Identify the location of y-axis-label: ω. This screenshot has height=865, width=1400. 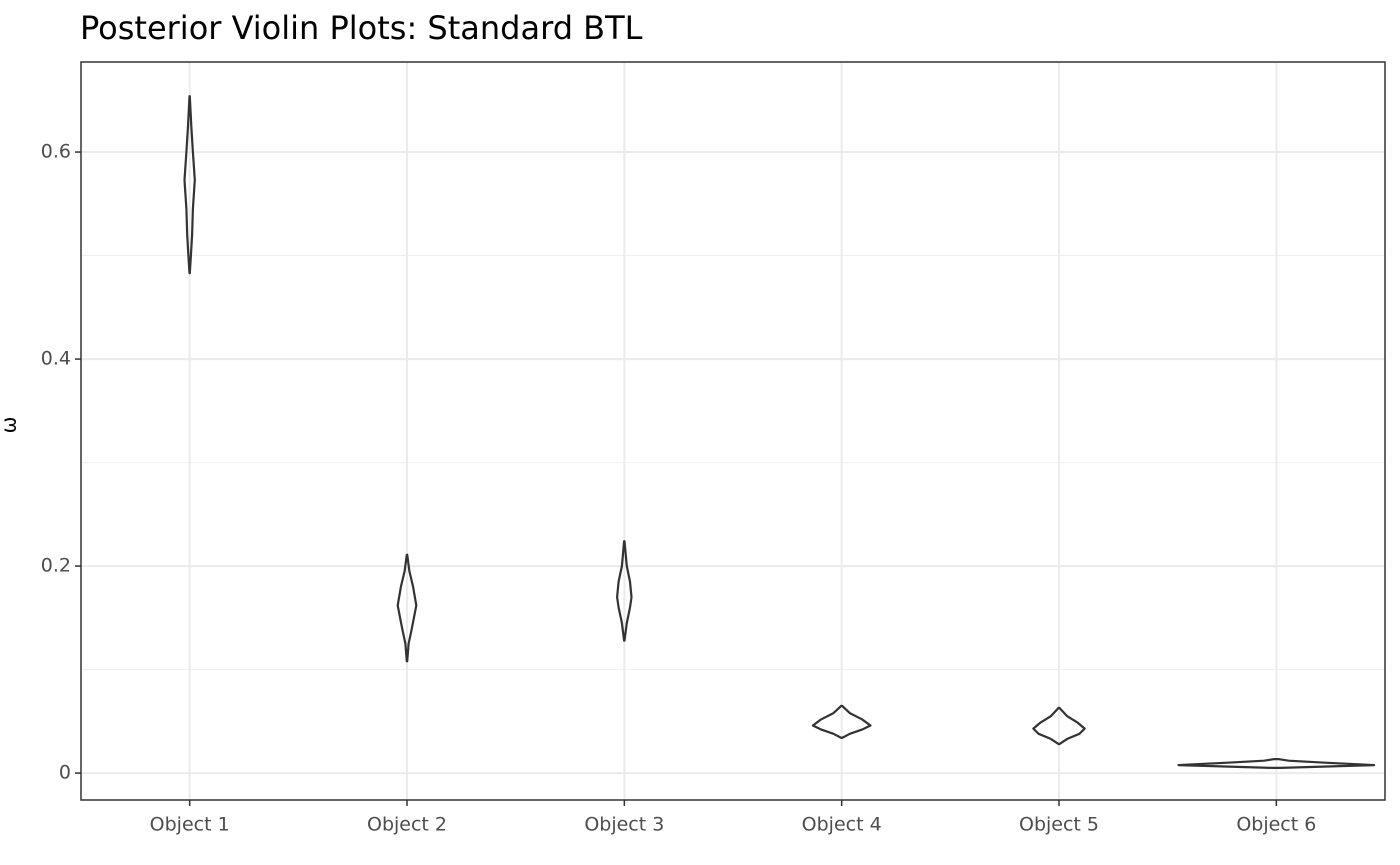
(10, 425).